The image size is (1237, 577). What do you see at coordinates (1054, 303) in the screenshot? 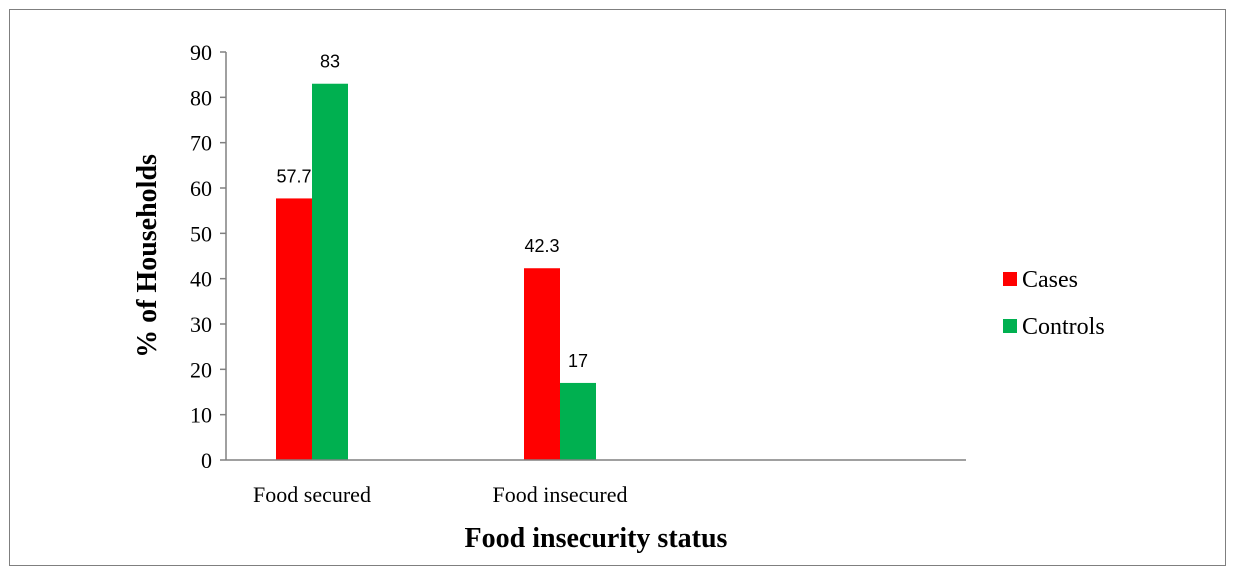
I see `legend: Cases Controls` at bounding box center [1054, 303].